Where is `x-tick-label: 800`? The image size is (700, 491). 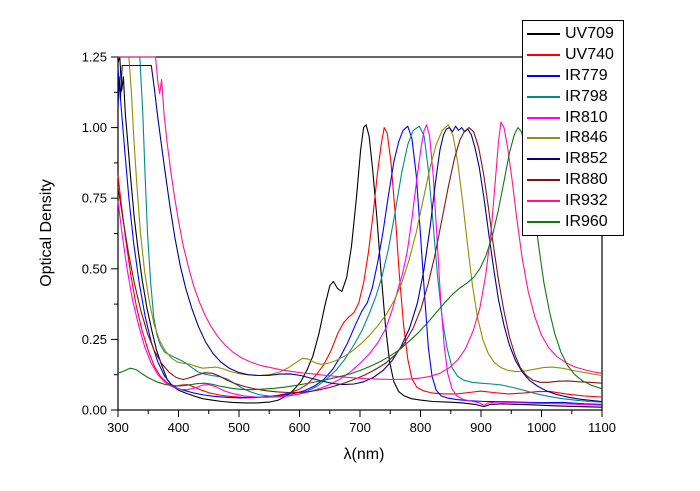
x-tick-label: 800 is located at coordinates (421, 427).